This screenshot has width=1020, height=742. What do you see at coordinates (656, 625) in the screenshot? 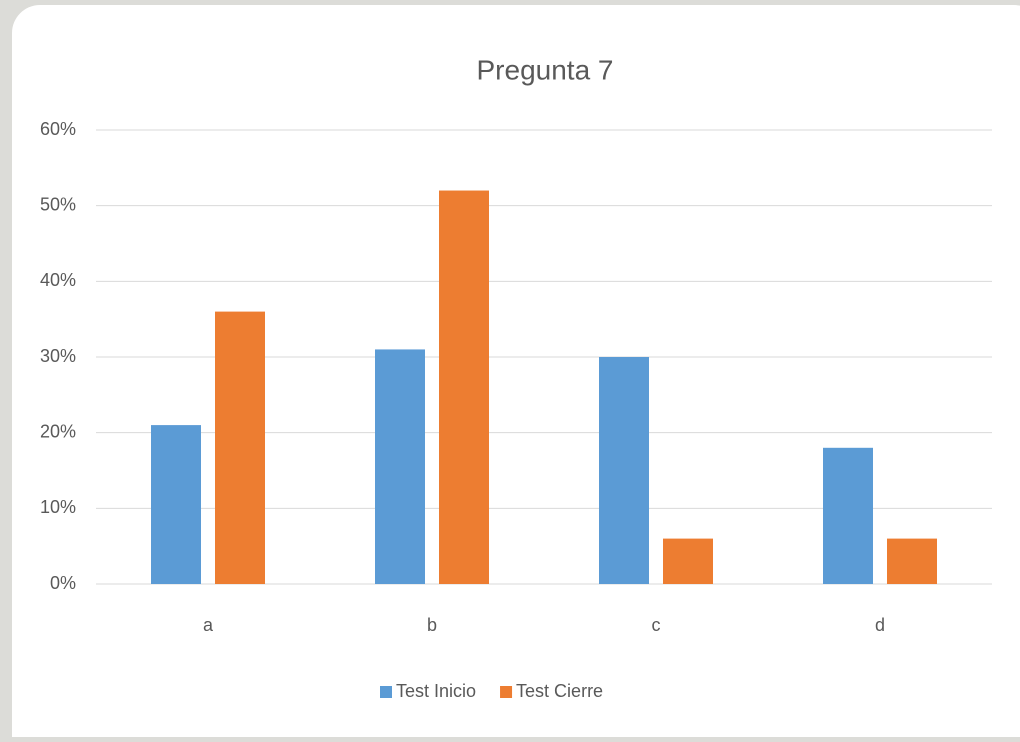
I see `x-tick-label: c` at bounding box center [656, 625].